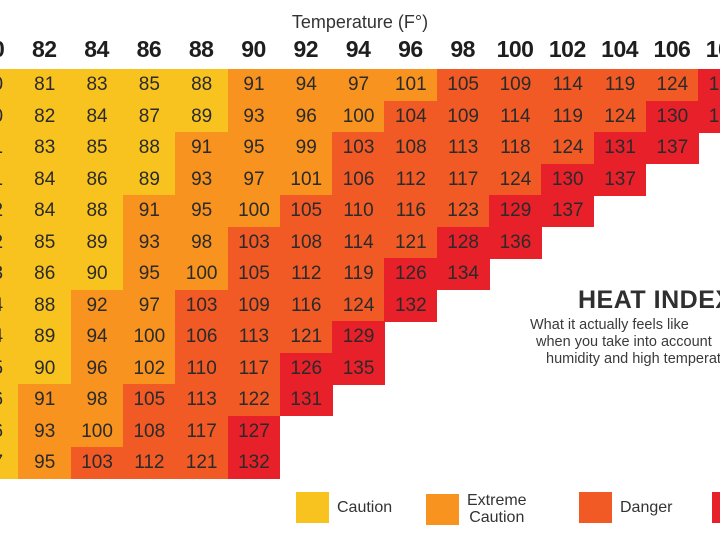 The height and width of the screenshot is (540, 720). What do you see at coordinates (360, 22) in the screenshot?
I see `x-axis-title: Temperature (F°)` at bounding box center [360, 22].